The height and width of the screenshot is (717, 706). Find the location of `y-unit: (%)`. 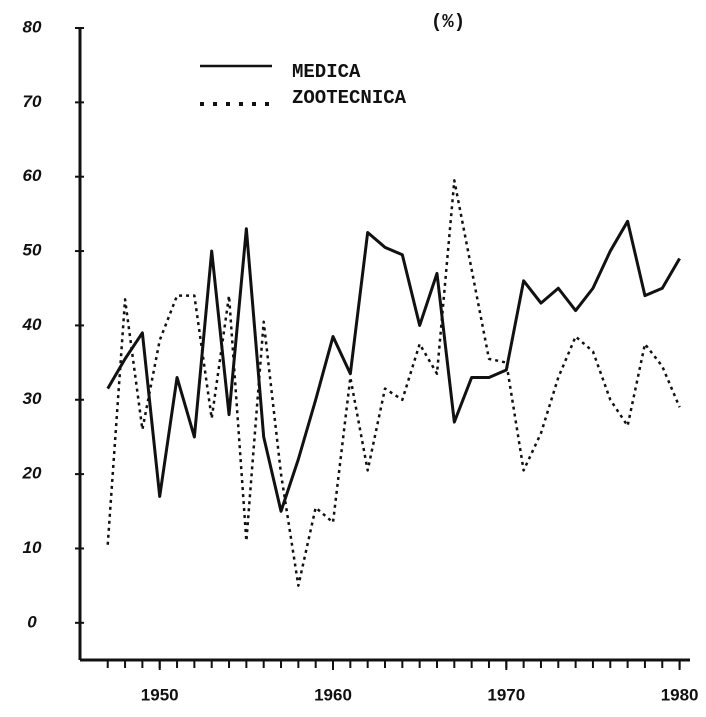

y-unit: (%) is located at coordinates (448, 22).